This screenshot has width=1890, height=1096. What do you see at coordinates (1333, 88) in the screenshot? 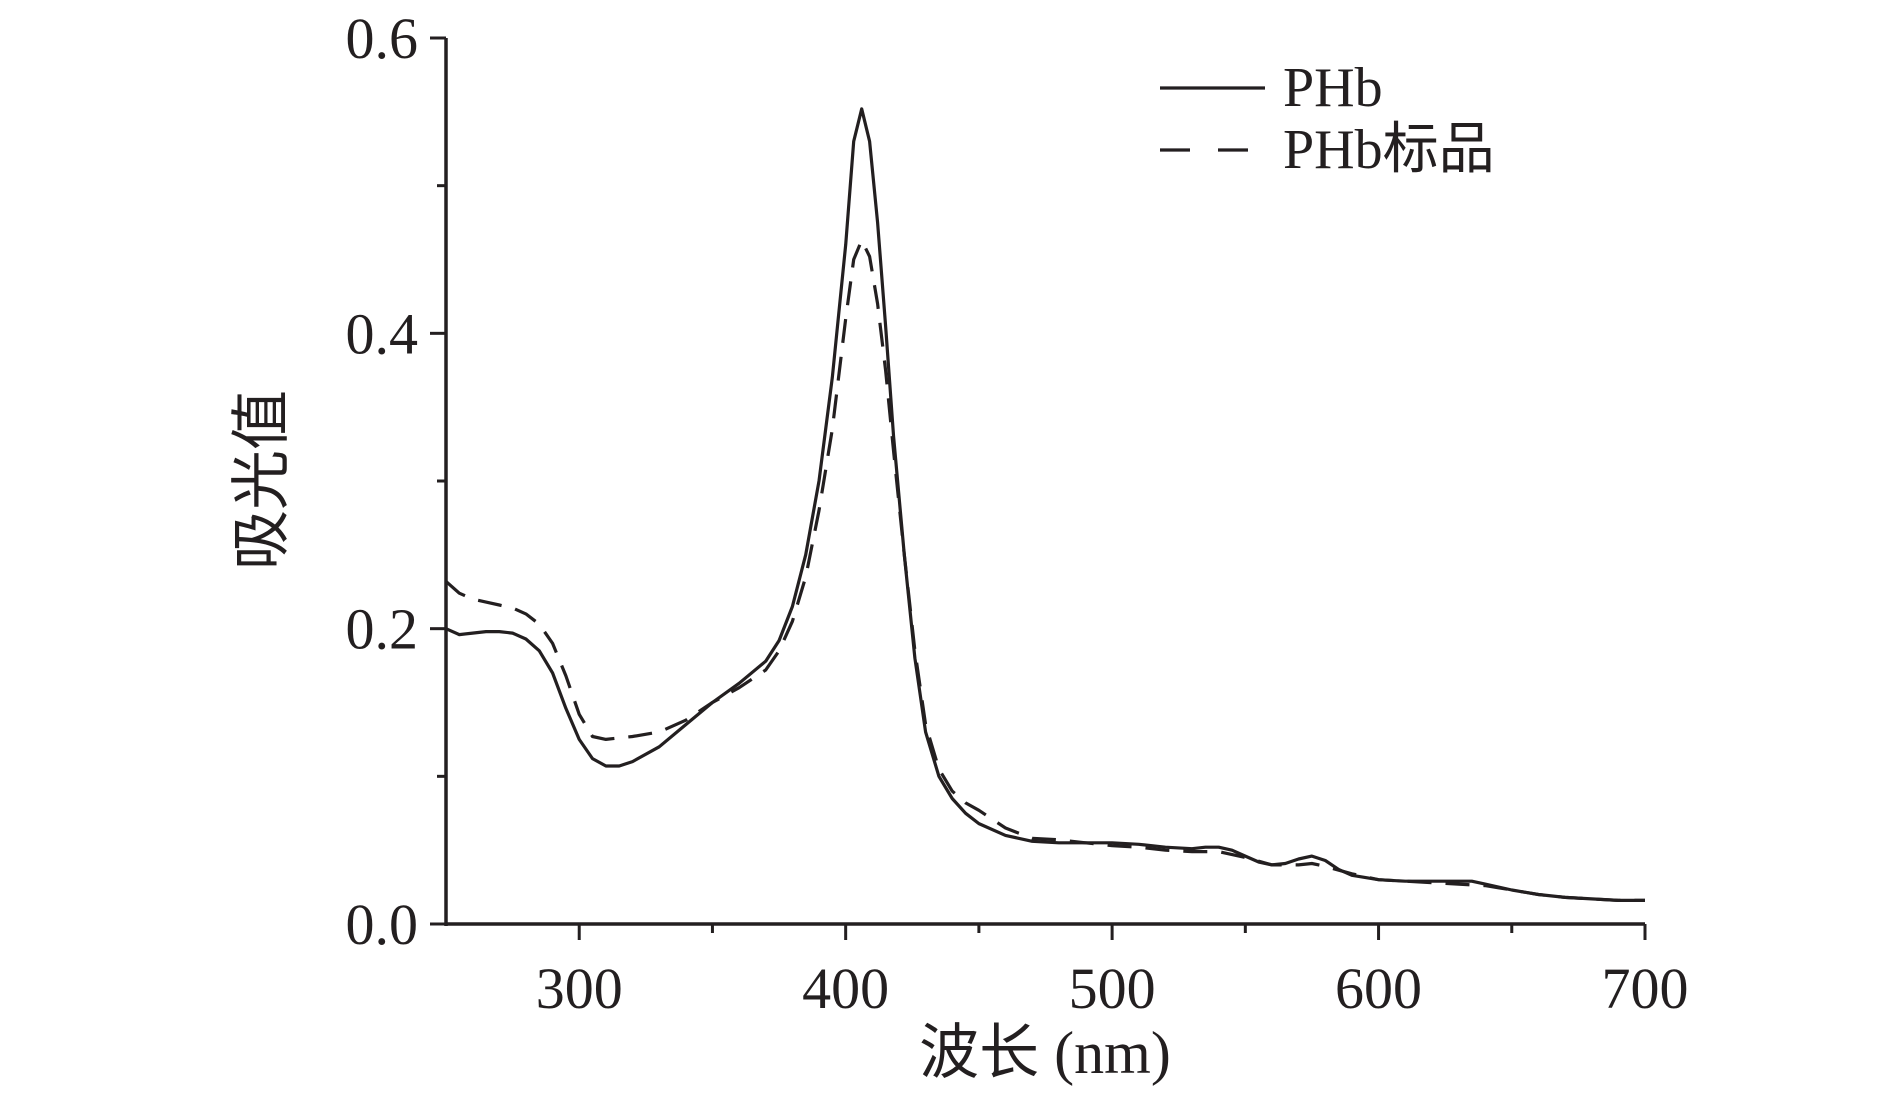
I see `legend-label-phb: PHb` at bounding box center [1333, 88].